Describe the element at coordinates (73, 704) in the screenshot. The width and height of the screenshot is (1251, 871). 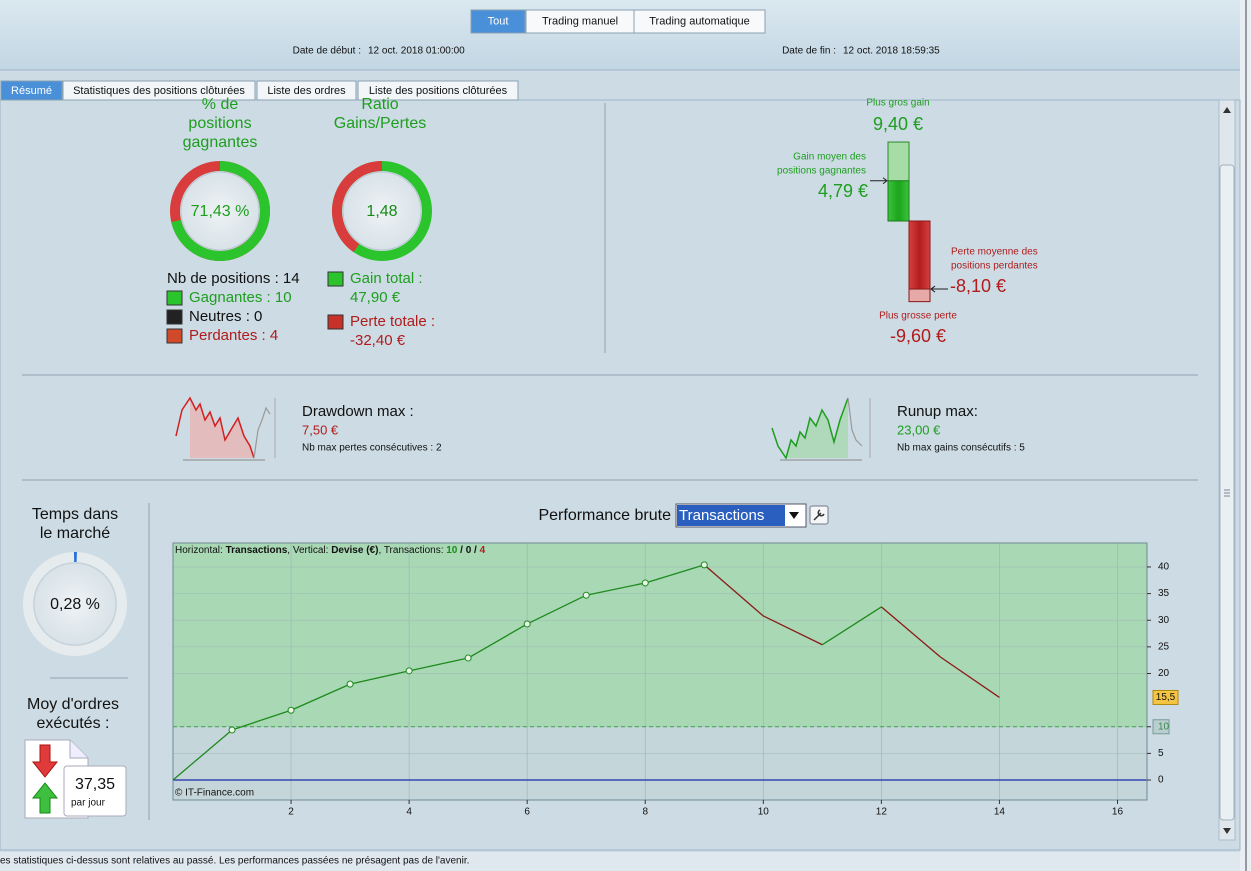
I see `orders-title: Moy d'ordres` at that location.